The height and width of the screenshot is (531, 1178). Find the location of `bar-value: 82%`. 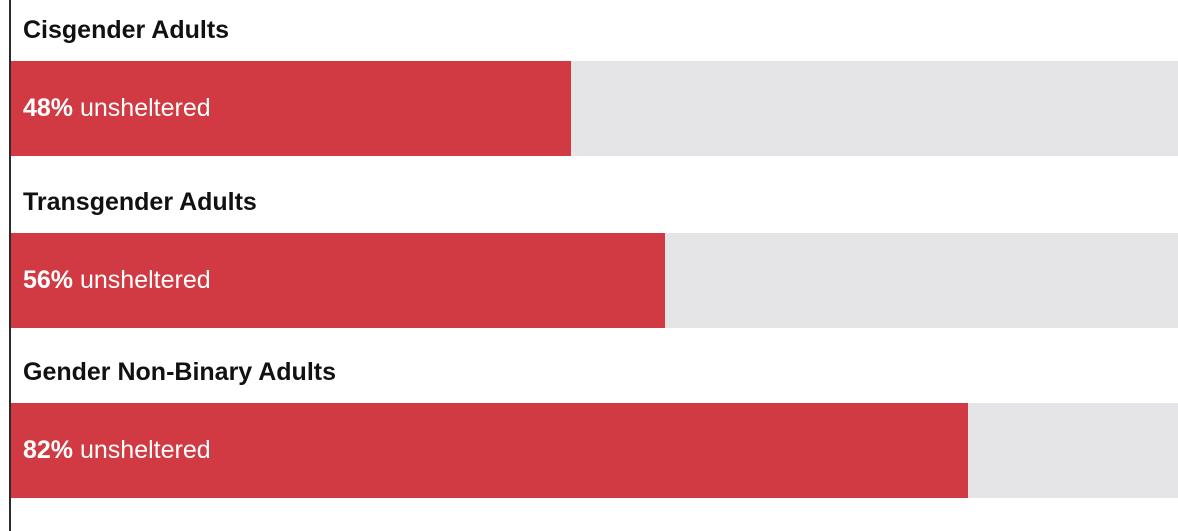

bar-value: 82% is located at coordinates (48, 450).